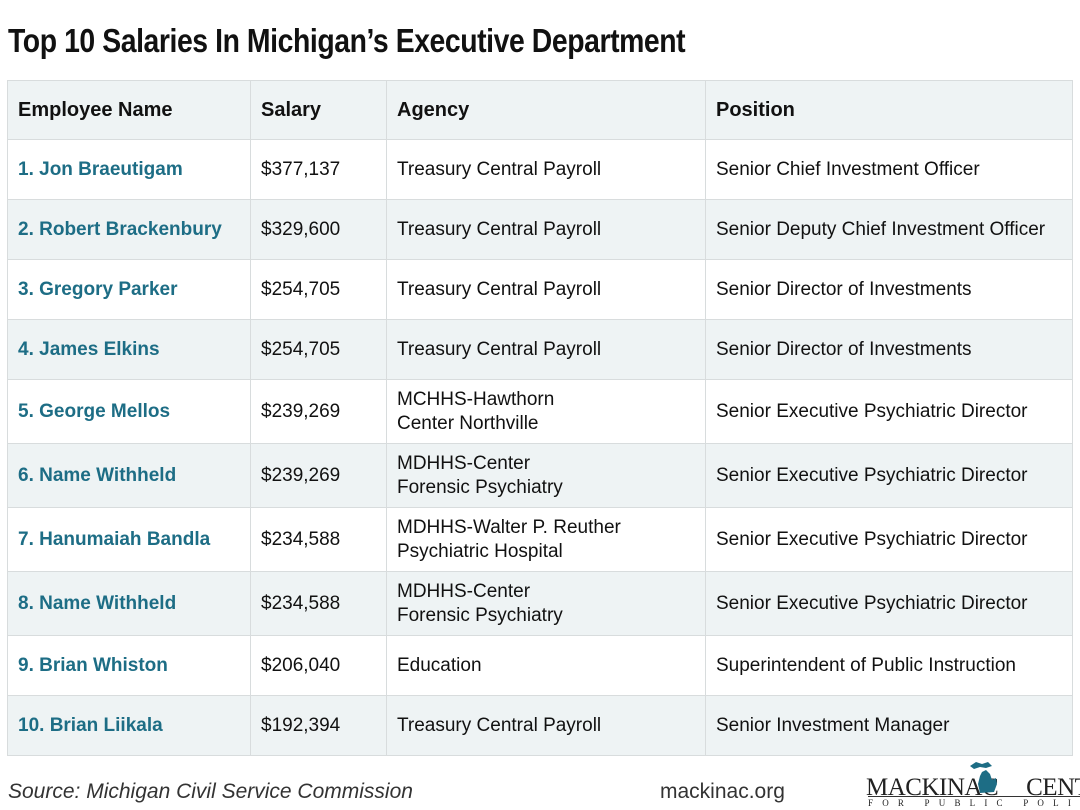 The image size is (1080, 810). I want to click on michigan-icon, so click(983, 777).